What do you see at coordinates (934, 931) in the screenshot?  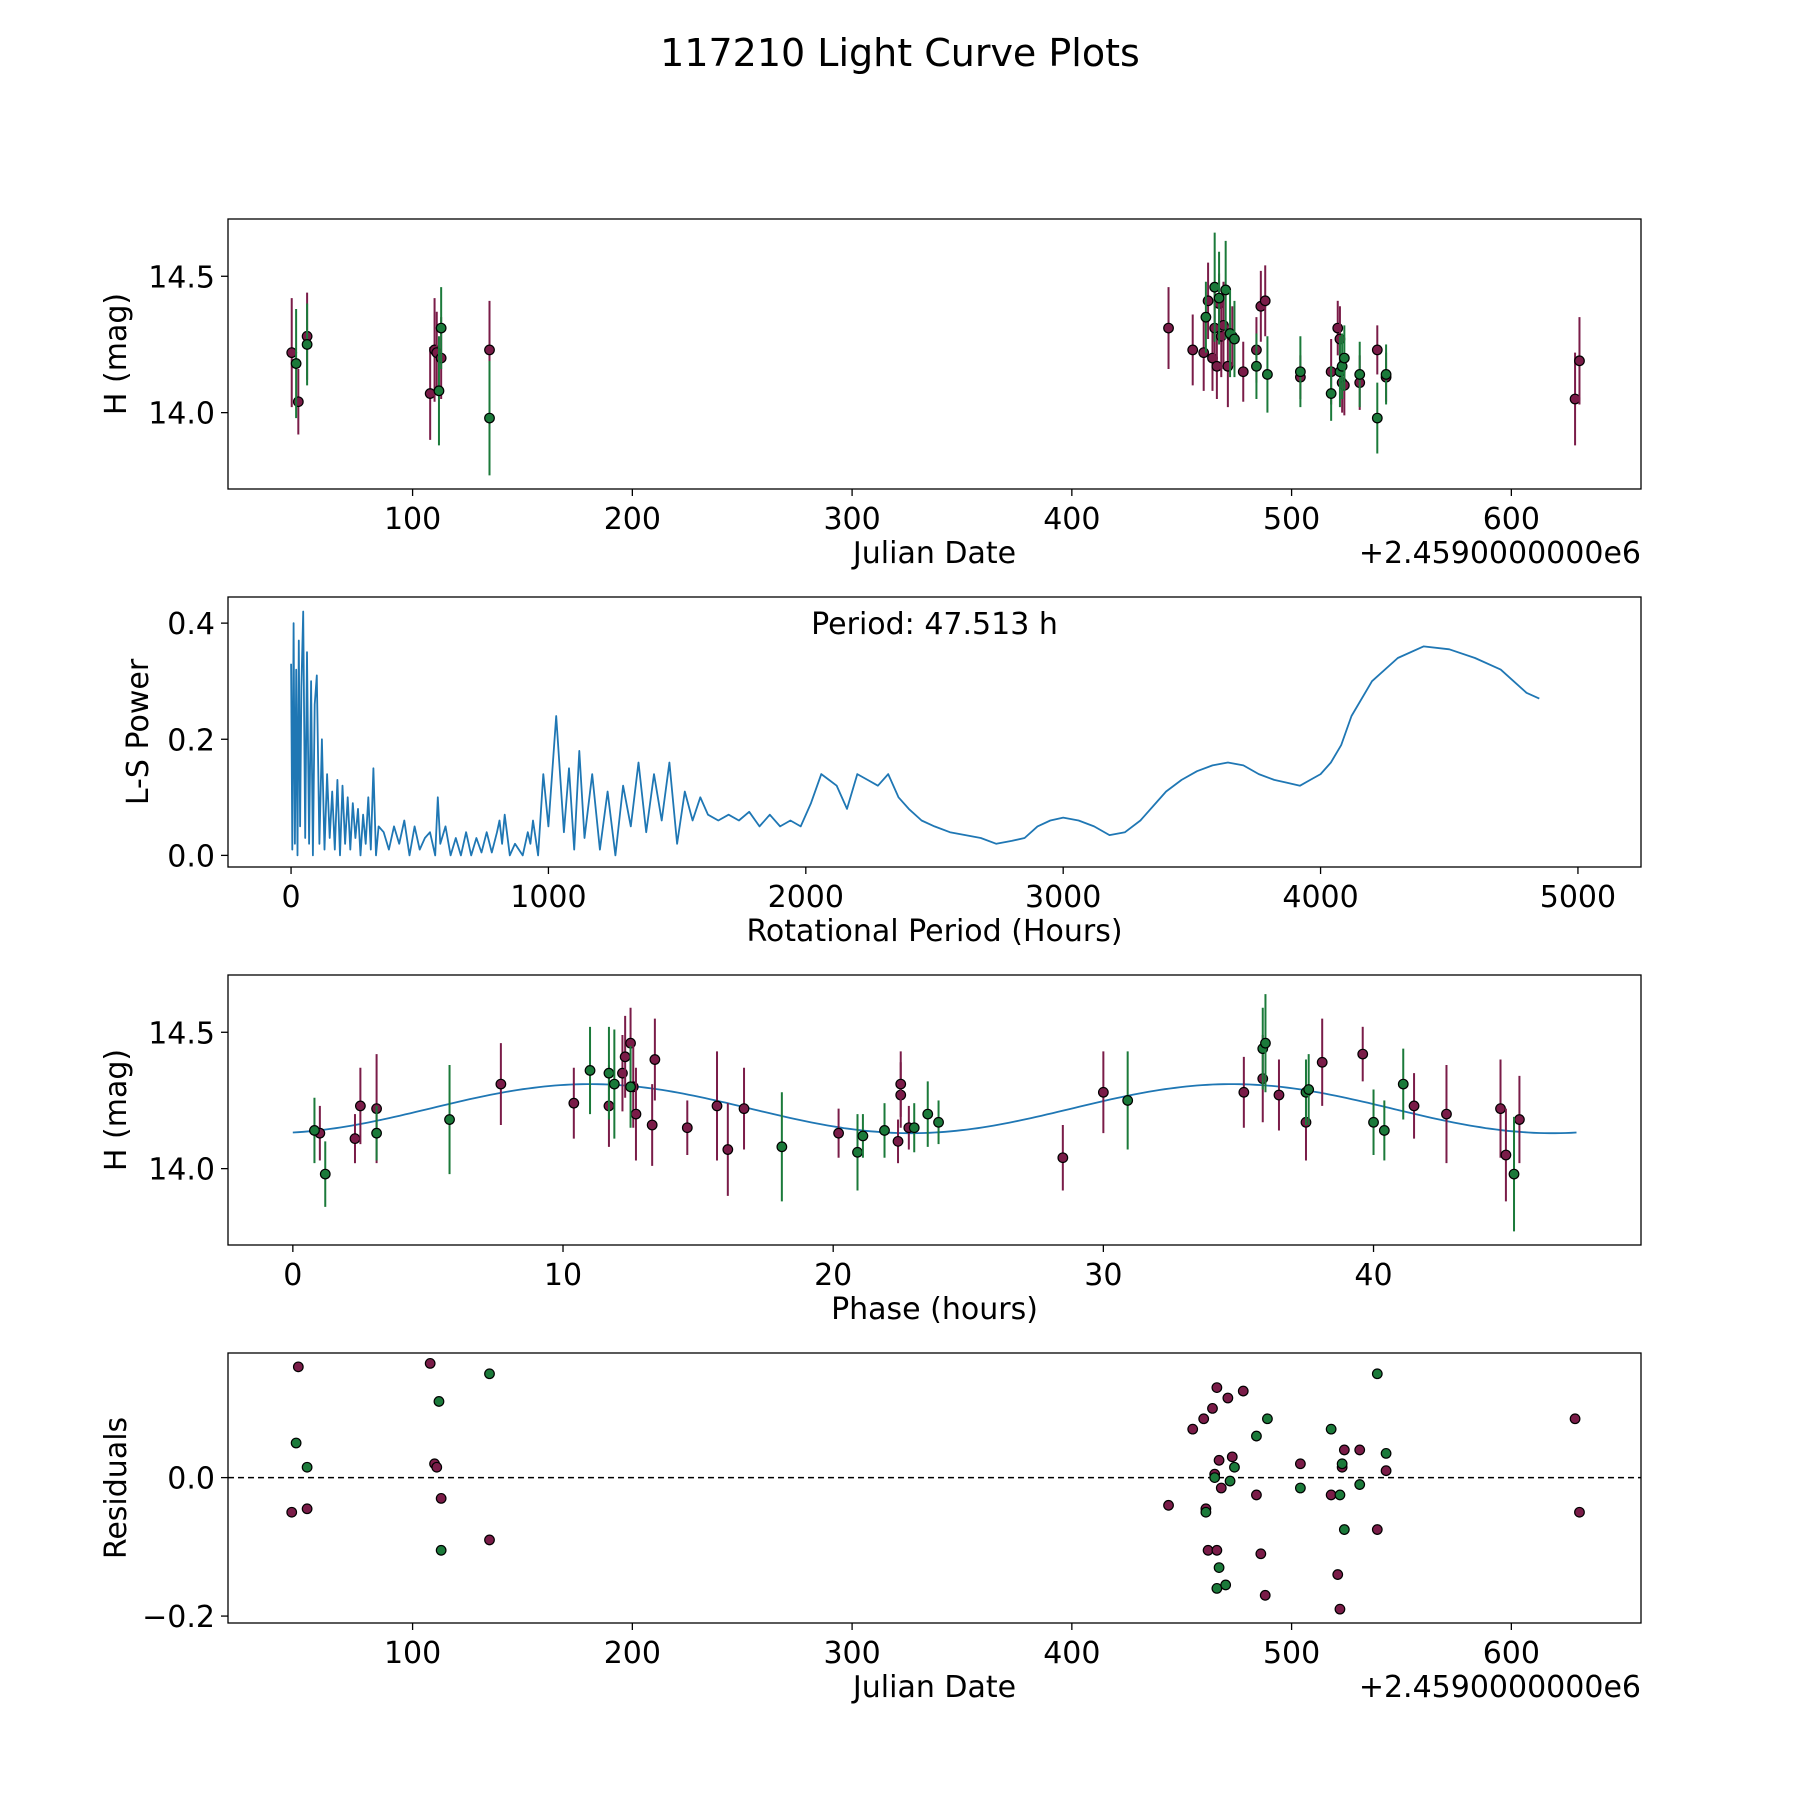 I see `x-axis-label: Rotational Period (Hours)` at bounding box center [934, 931].